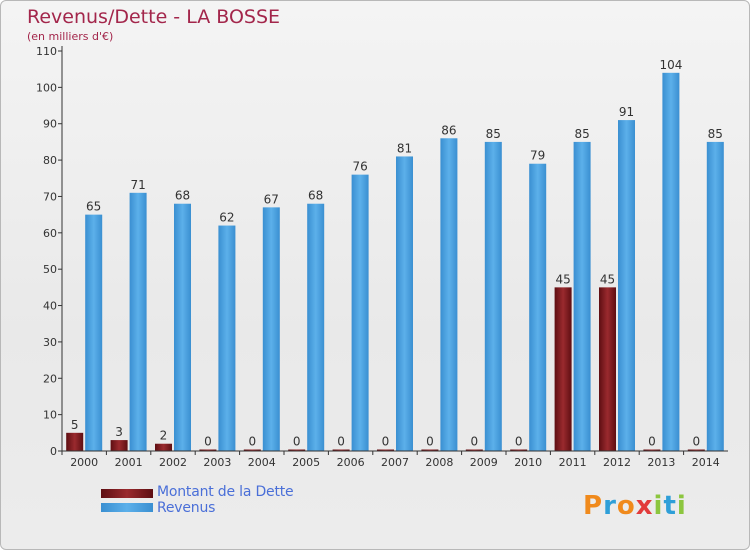 Image resolution: width=750 pixels, height=550 pixels. I want to click on x-tick-label: 2013, so click(661, 462).